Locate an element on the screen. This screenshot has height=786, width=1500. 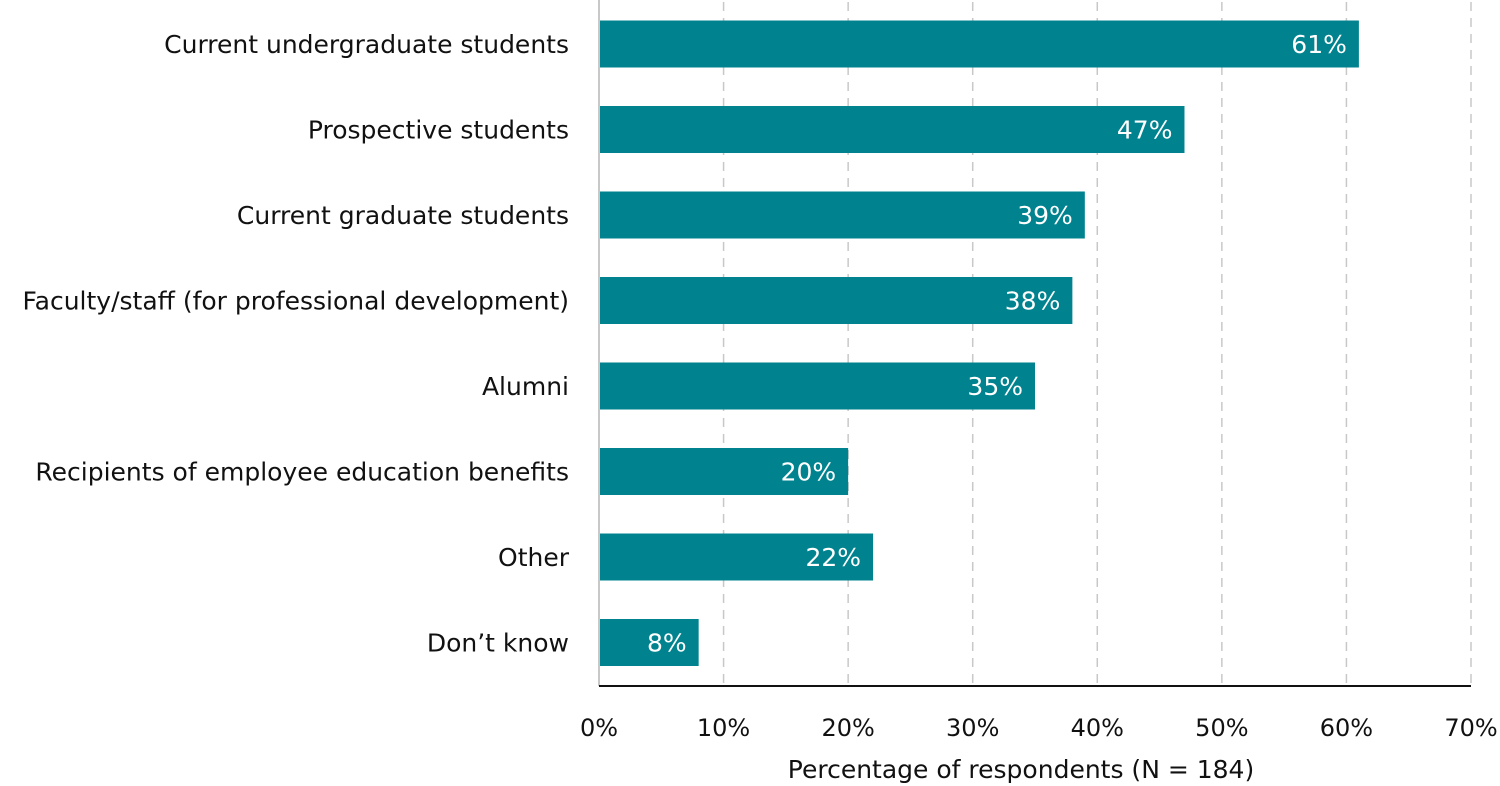
x-tick-label: 50% is located at coordinates (1221, 728).